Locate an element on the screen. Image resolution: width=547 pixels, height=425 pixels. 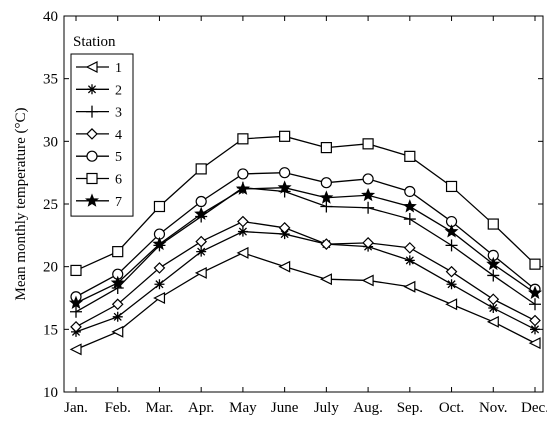
x-tick-label: July is located at coordinates (327, 408).